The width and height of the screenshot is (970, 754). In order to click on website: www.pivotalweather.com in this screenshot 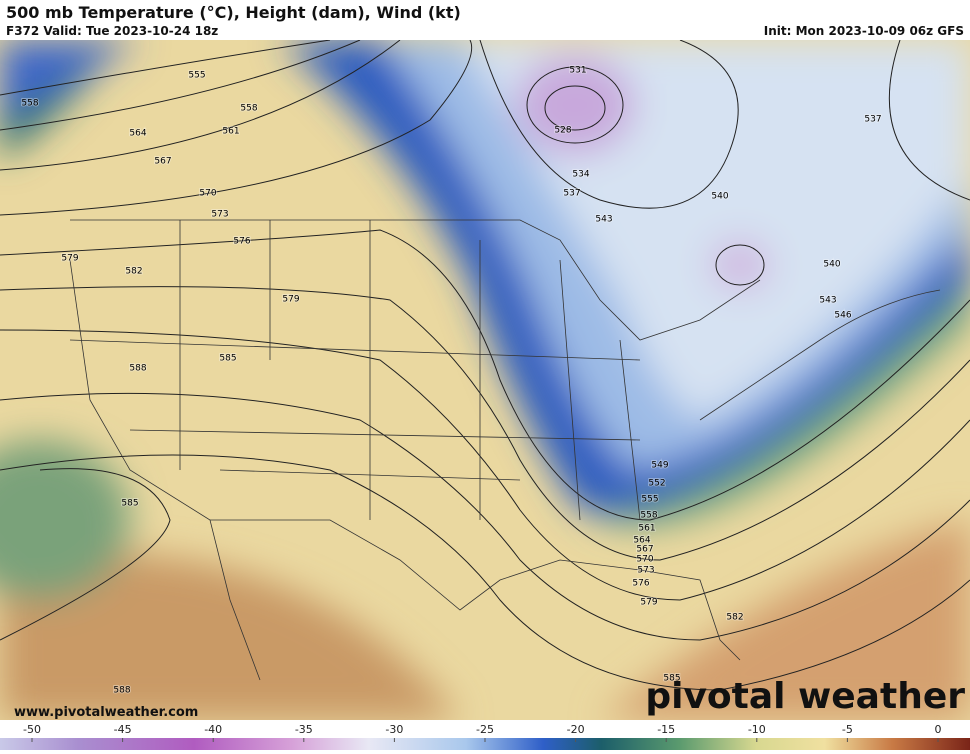, I will do `click(106, 712)`.